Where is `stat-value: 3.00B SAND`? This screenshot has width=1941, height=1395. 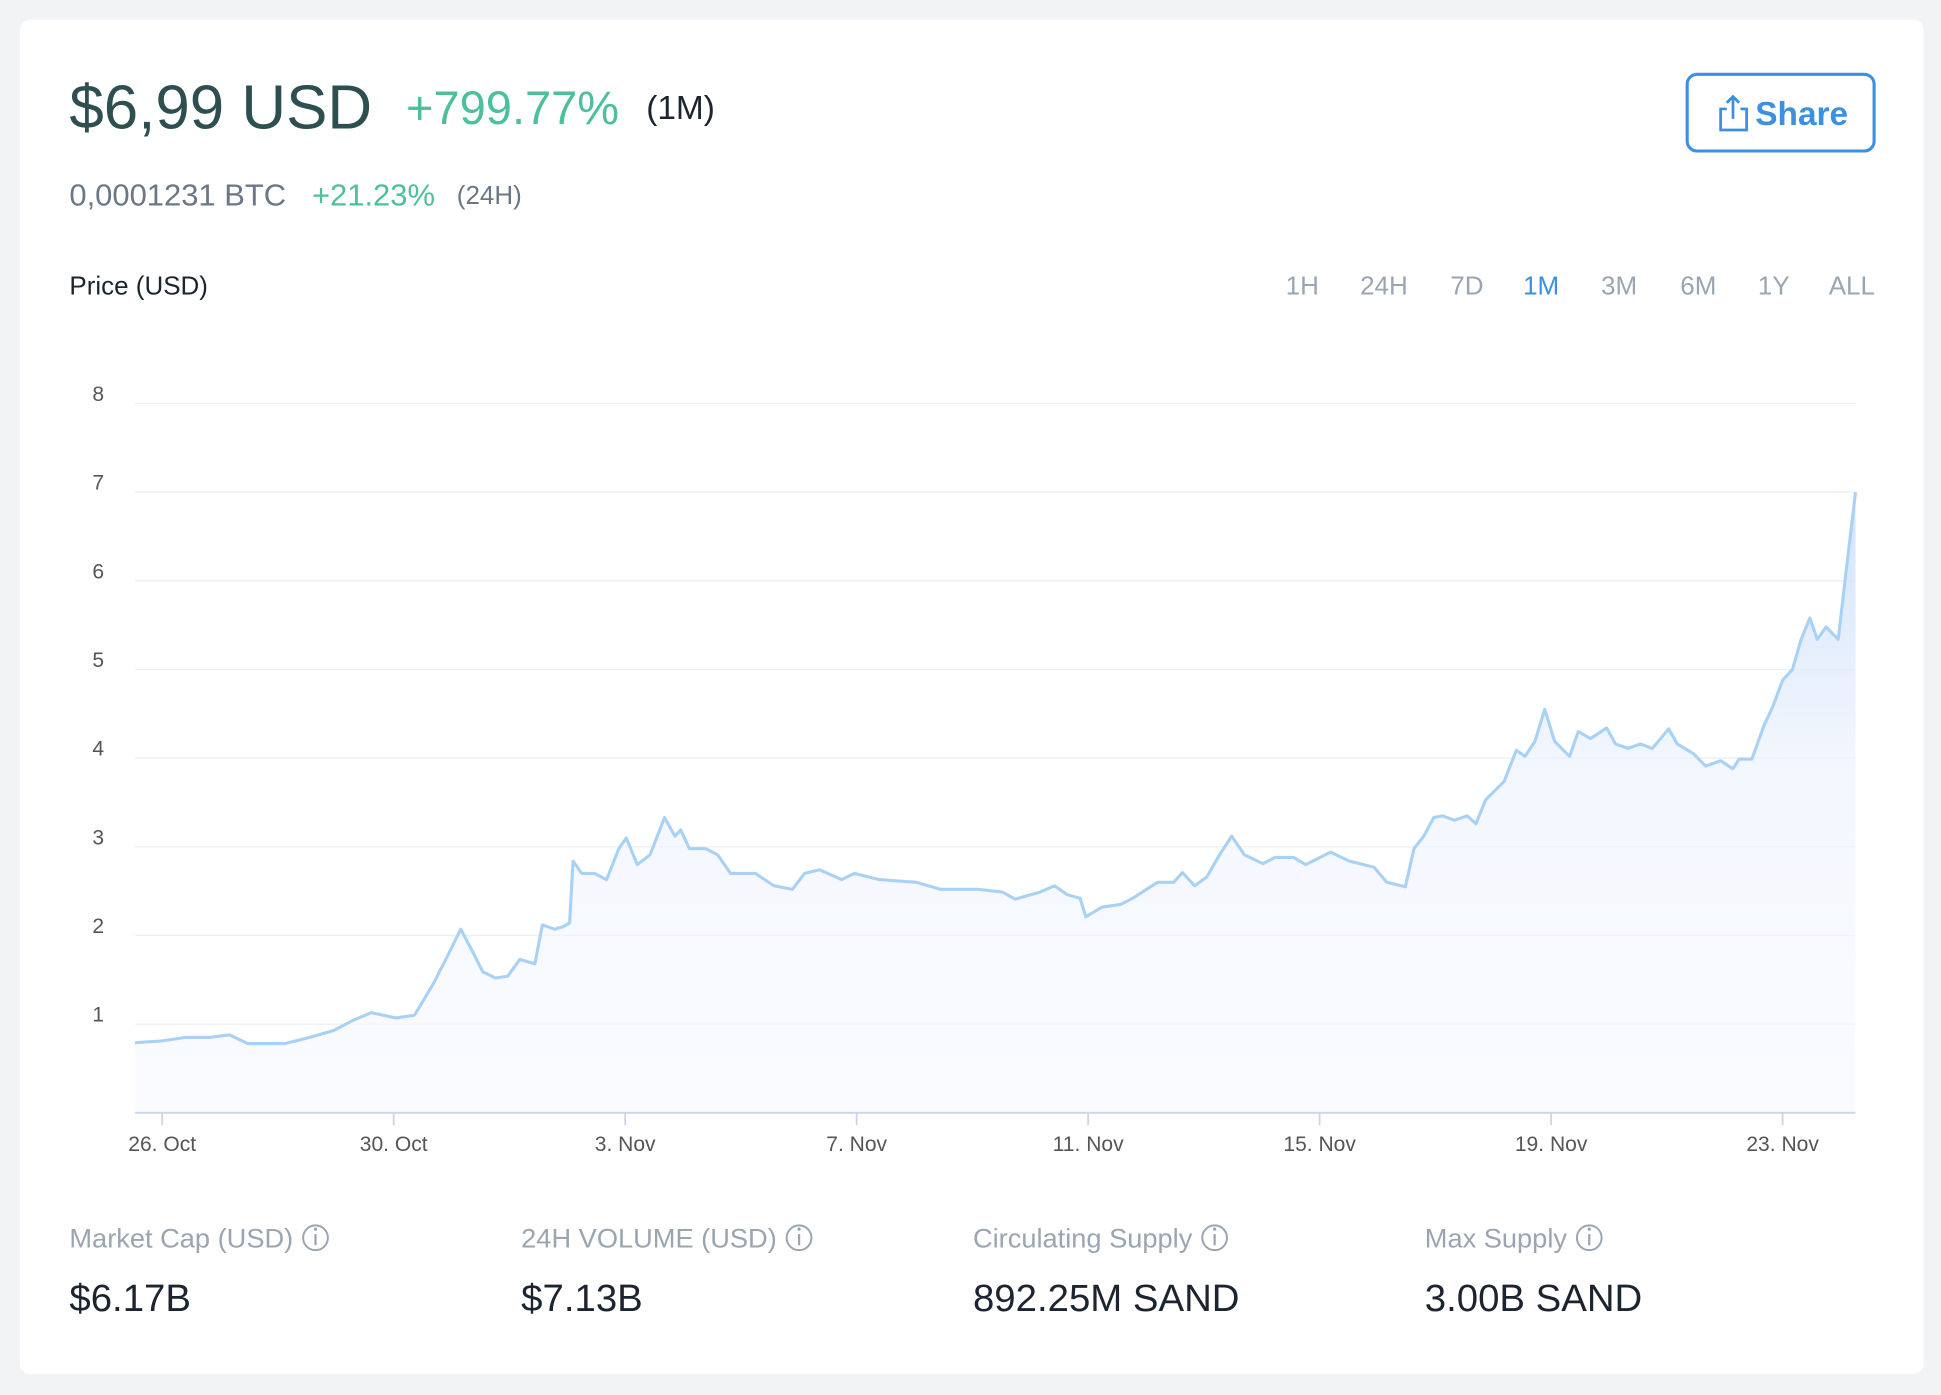 stat-value: 3.00B SAND is located at coordinates (1533, 1298).